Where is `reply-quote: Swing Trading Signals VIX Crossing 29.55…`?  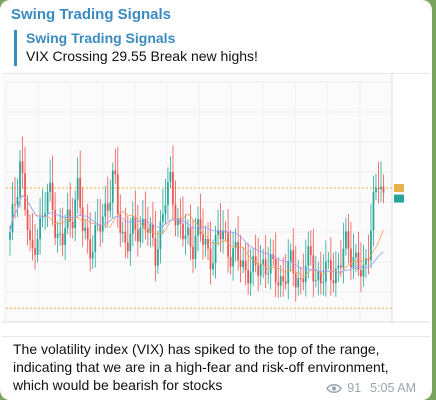 reply-quote: Swing Trading Signals VIX Crossing 29.55… is located at coordinates (220, 48).